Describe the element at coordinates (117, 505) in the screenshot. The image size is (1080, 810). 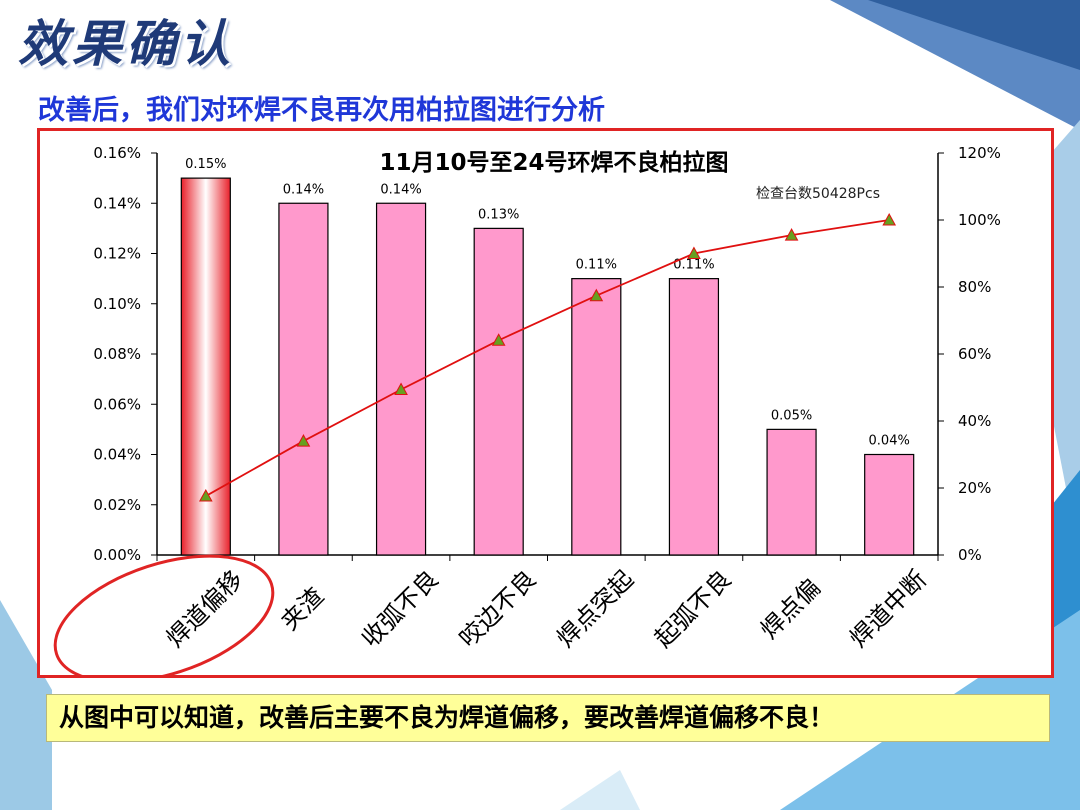
I see `left-tick-label: 0.02%` at that location.